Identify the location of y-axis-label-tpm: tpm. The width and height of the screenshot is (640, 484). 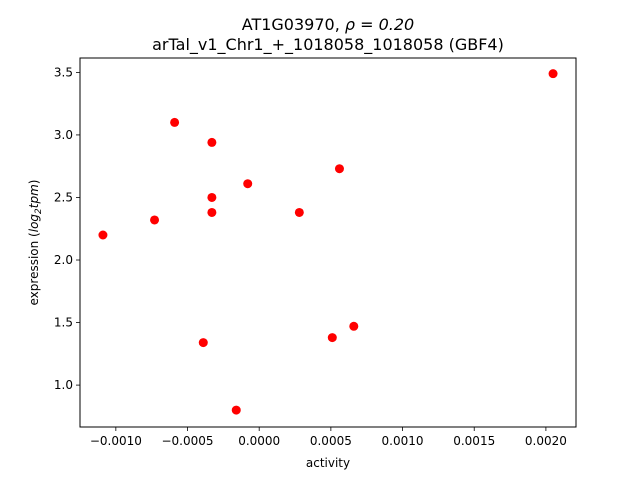
(34, 196).